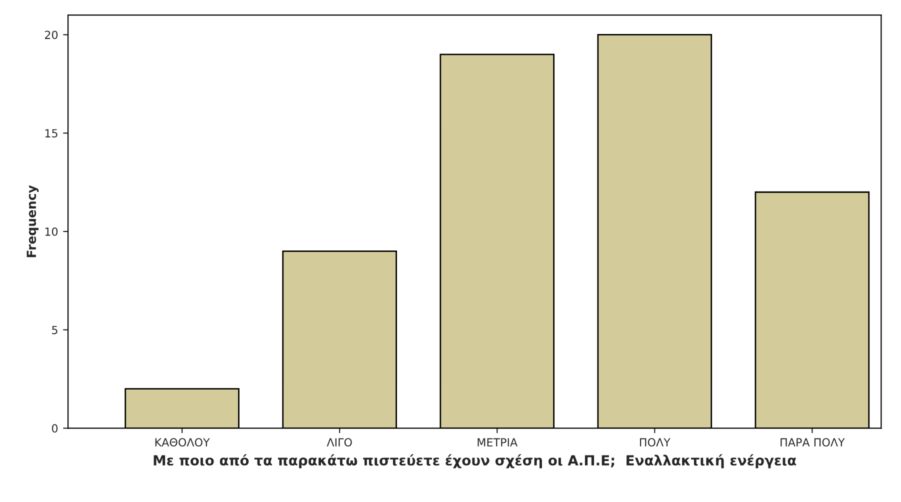 This screenshot has width=901, height=502. What do you see at coordinates (51, 231) in the screenshot?
I see `y-tick-label: 10` at bounding box center [51, 231].